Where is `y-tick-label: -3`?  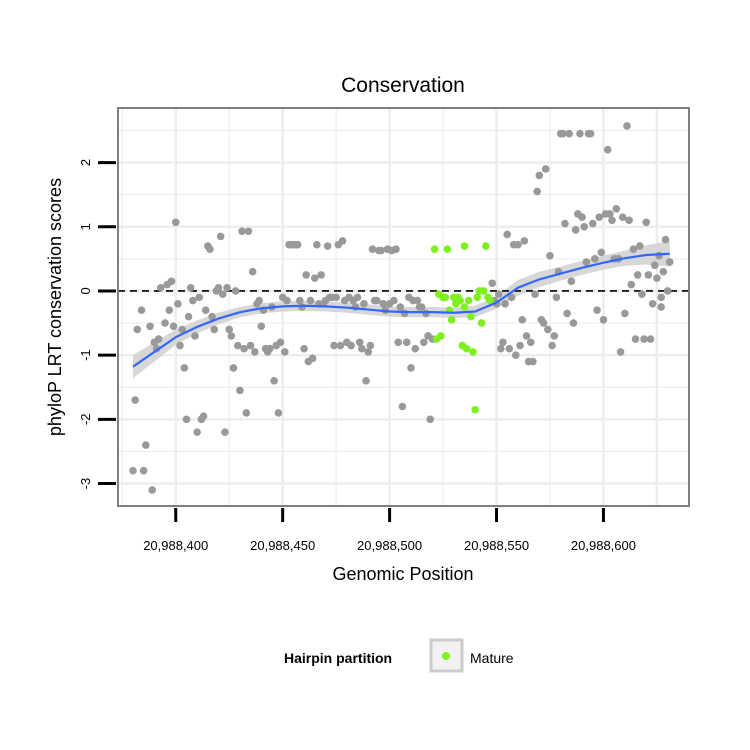 y-tick-label: -3 is located at coordinates (85, 484).